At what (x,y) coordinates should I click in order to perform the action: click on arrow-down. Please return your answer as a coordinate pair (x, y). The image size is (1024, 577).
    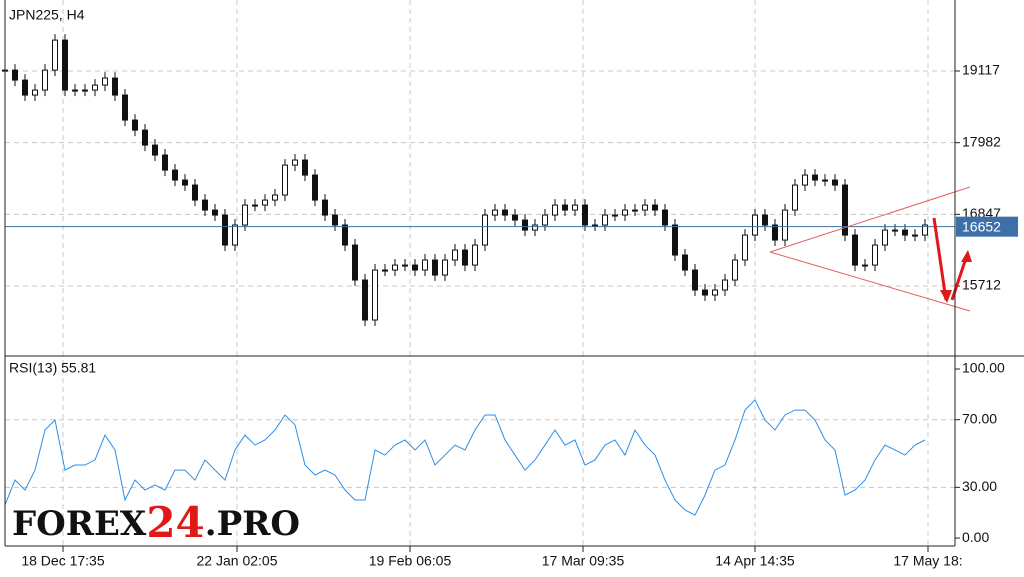
    Looking at the image, I should click on (940, 259).